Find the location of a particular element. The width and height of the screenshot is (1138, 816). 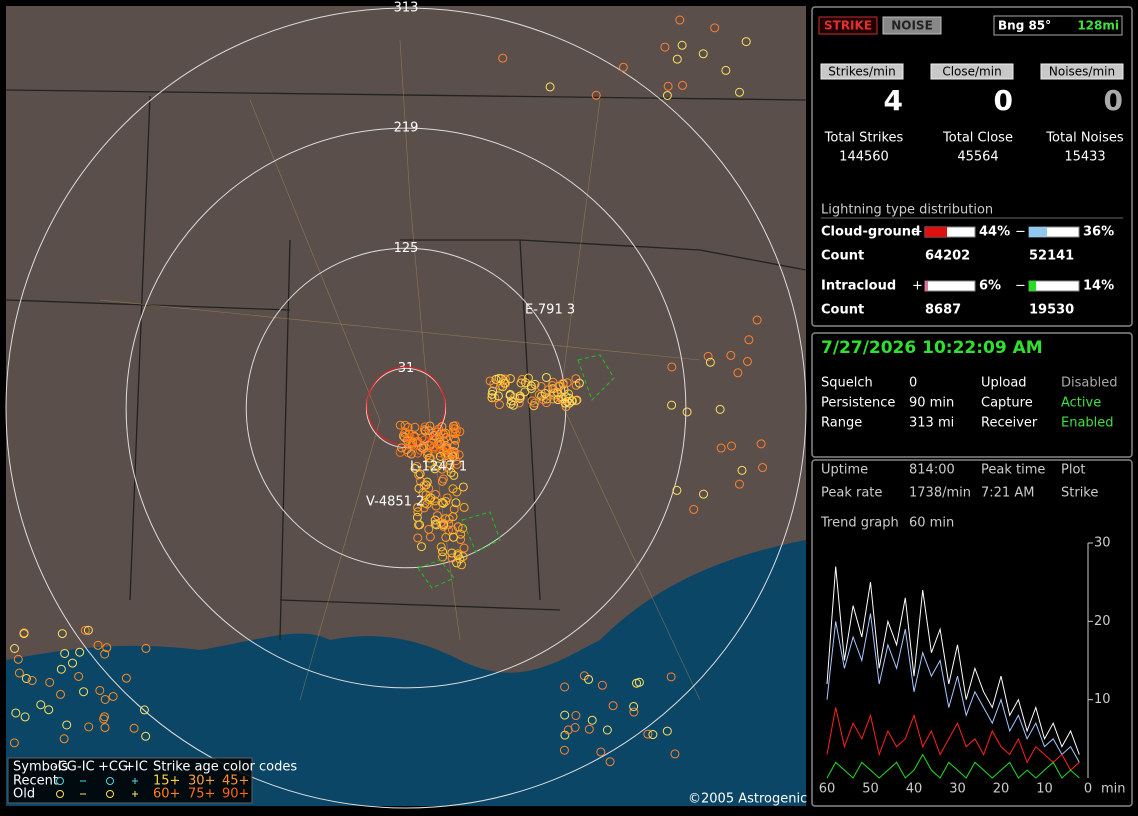

x-tick-label: 60 is located at coordinates (827, 789).